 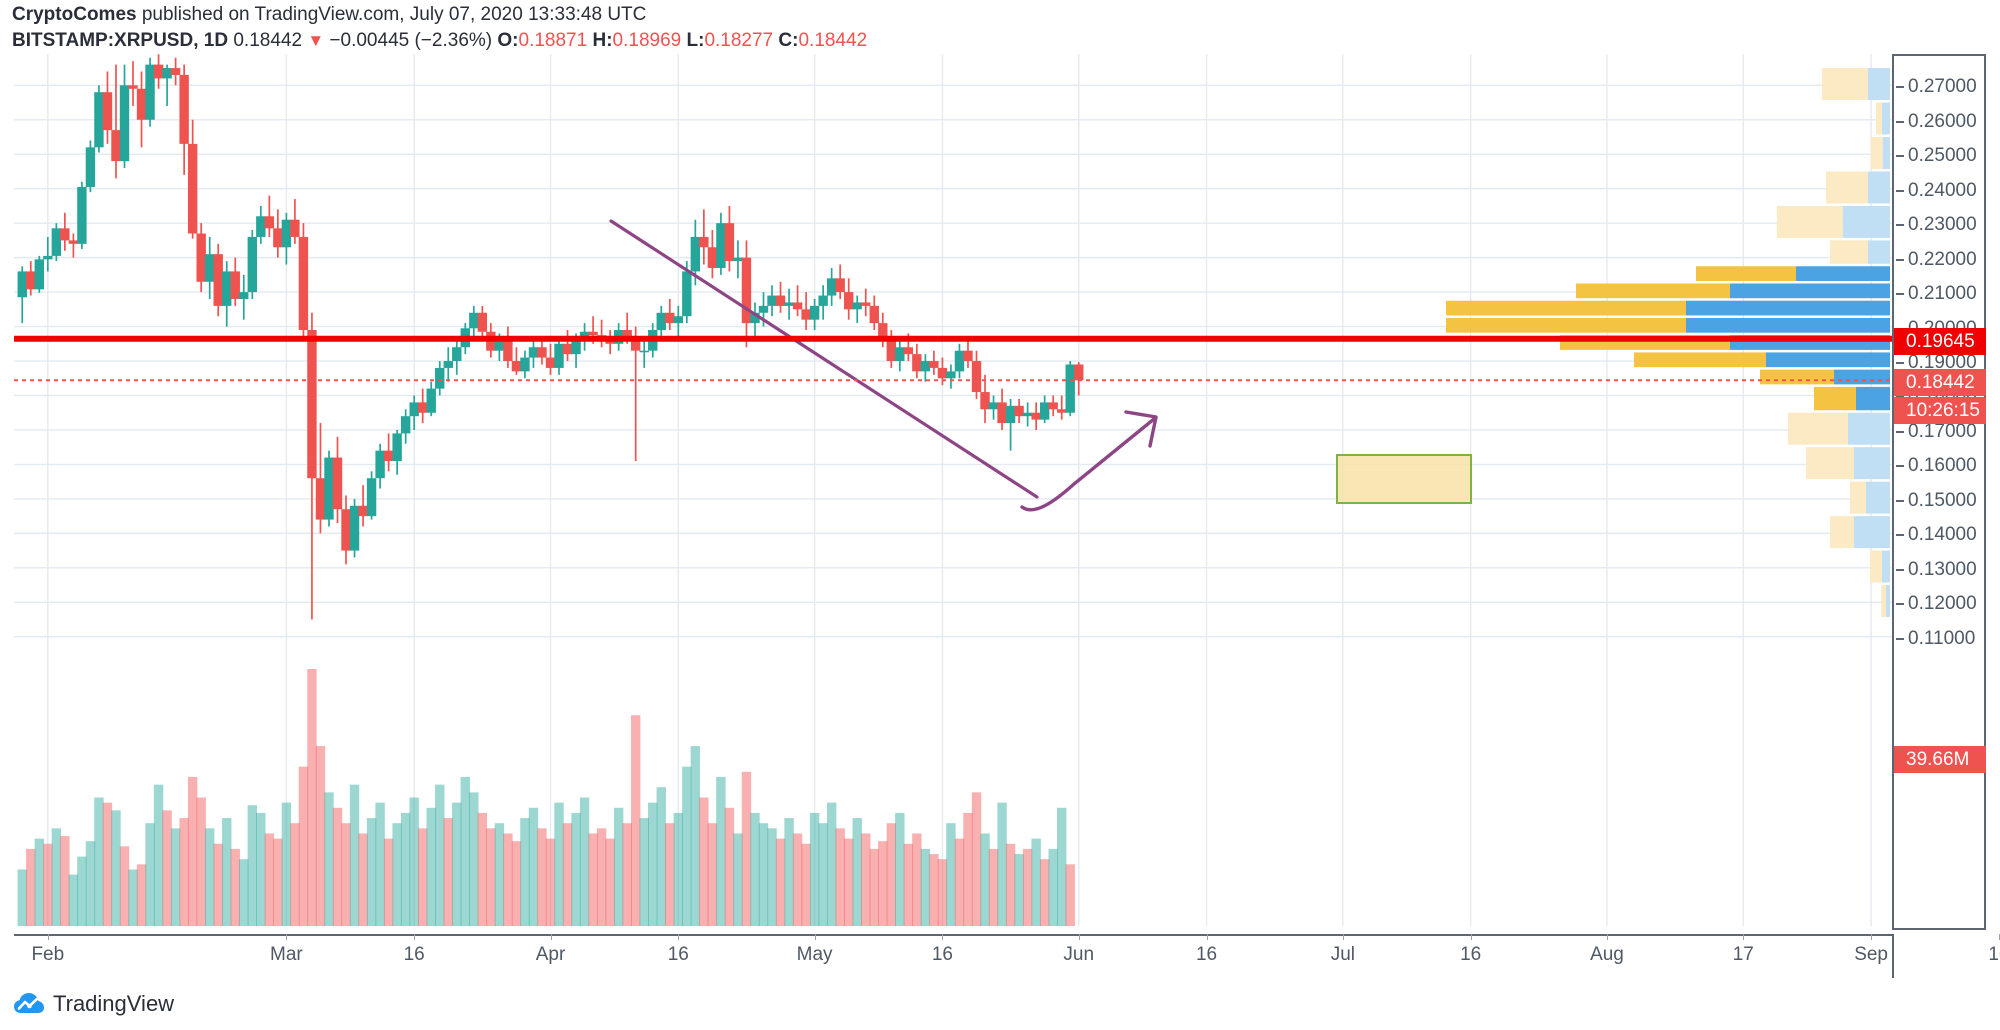 What do you see at coordinates (1940, 759) in the screenshot?
I see `volume-badge: 39.66M` at bounding box center [1940, 759].